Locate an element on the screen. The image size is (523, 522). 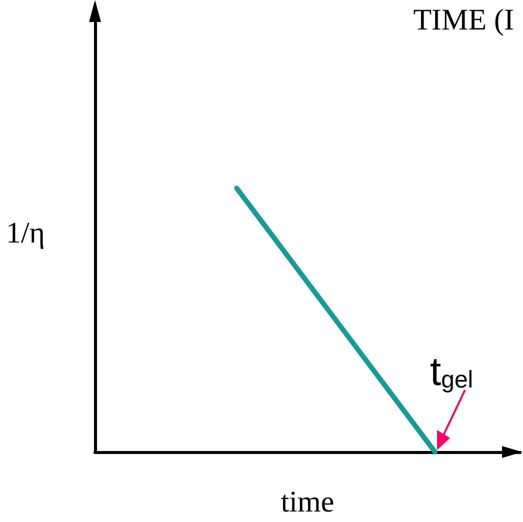
x-axis-title: time is located at coordinates (307, 502).